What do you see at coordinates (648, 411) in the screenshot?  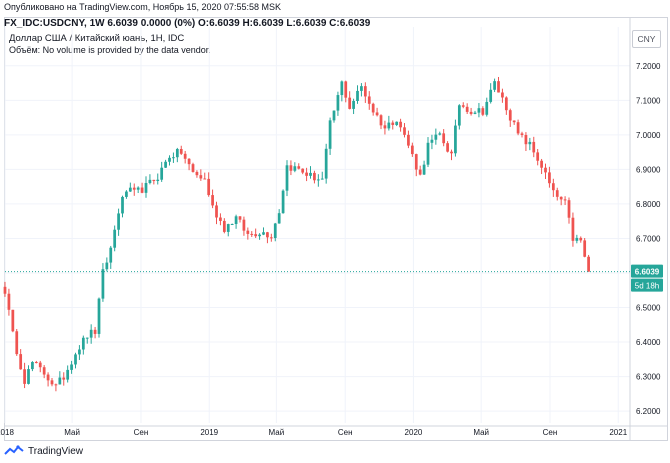 I see `y-tick-label: 6.2000` at bounding box center [648, 411].